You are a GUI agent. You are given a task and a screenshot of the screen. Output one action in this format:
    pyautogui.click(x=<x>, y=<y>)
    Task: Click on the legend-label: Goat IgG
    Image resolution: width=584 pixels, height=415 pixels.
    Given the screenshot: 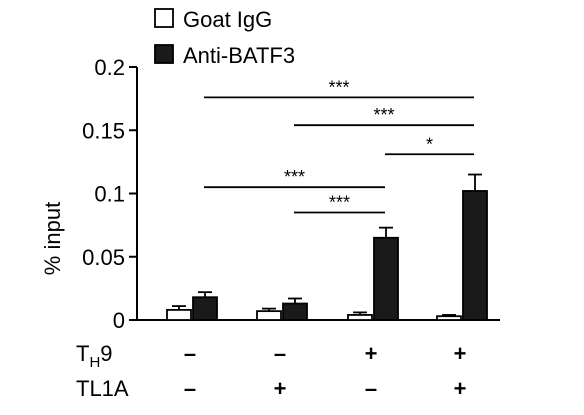 What is the action you would take?
    pyautogui.click(x=227, y=19)
    